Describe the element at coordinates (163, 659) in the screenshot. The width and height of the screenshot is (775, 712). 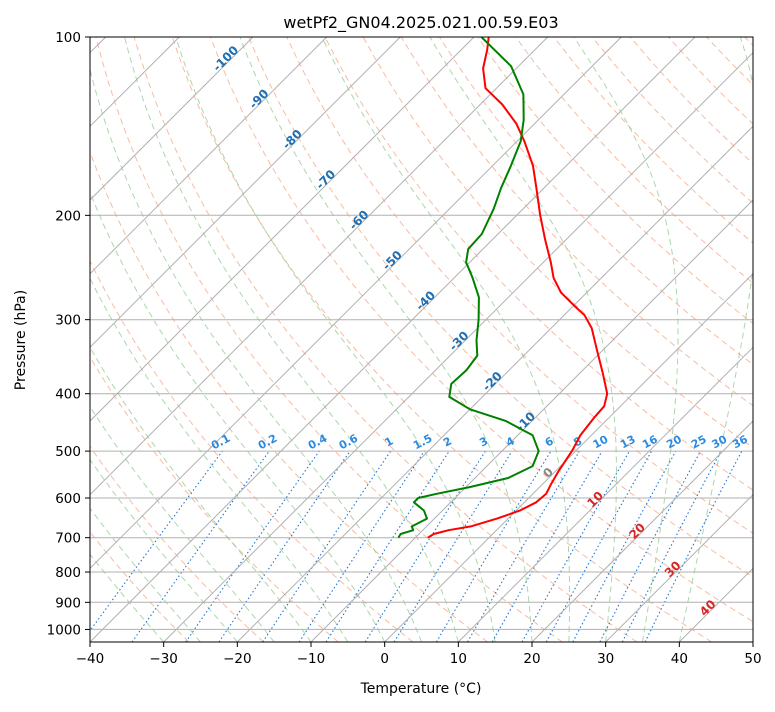
I see `x-tick-label: −30` at that location.